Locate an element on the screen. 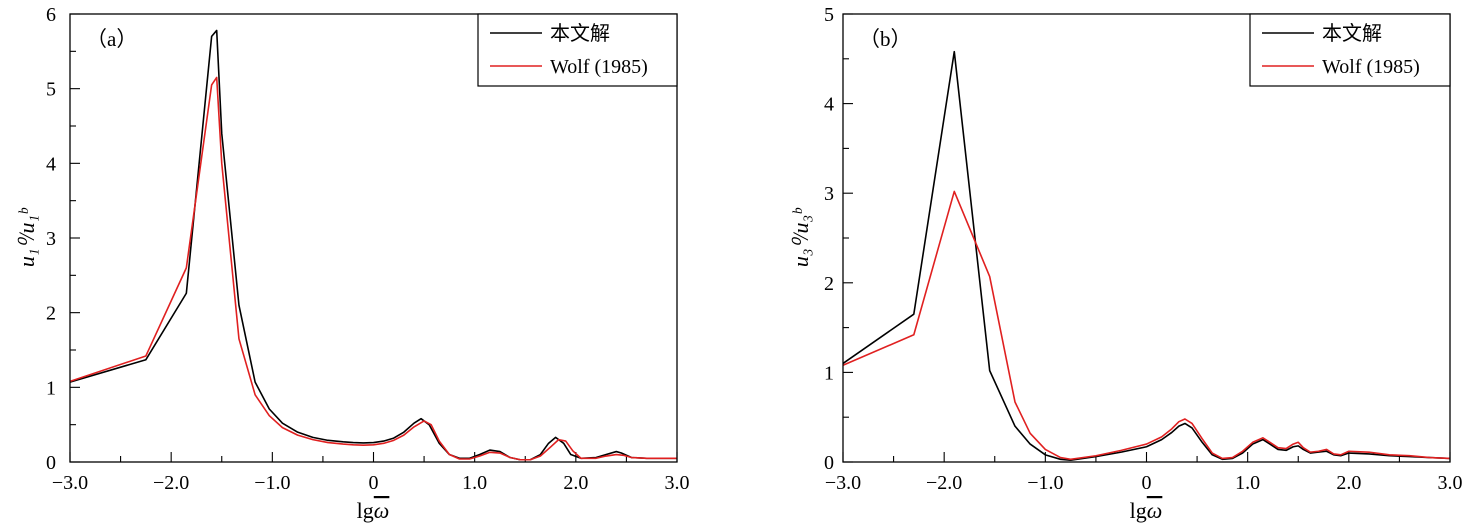  chart-a-xtick-label-6: 2.0 is located at coordinates (575, 483).